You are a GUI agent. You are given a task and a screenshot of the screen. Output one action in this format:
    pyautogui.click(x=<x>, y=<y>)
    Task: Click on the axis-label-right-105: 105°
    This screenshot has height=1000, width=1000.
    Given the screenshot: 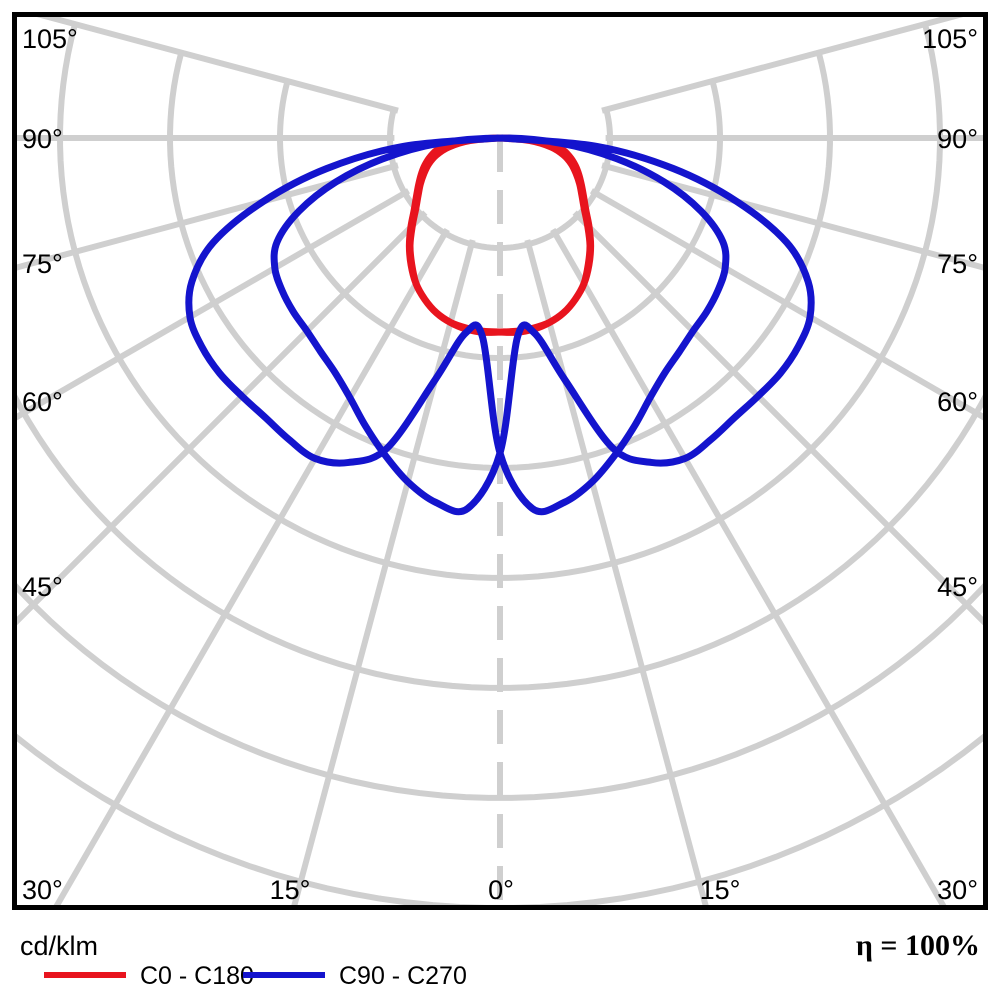 What is the action you would take?
    pyautogui.click(x=950, y=39)
    